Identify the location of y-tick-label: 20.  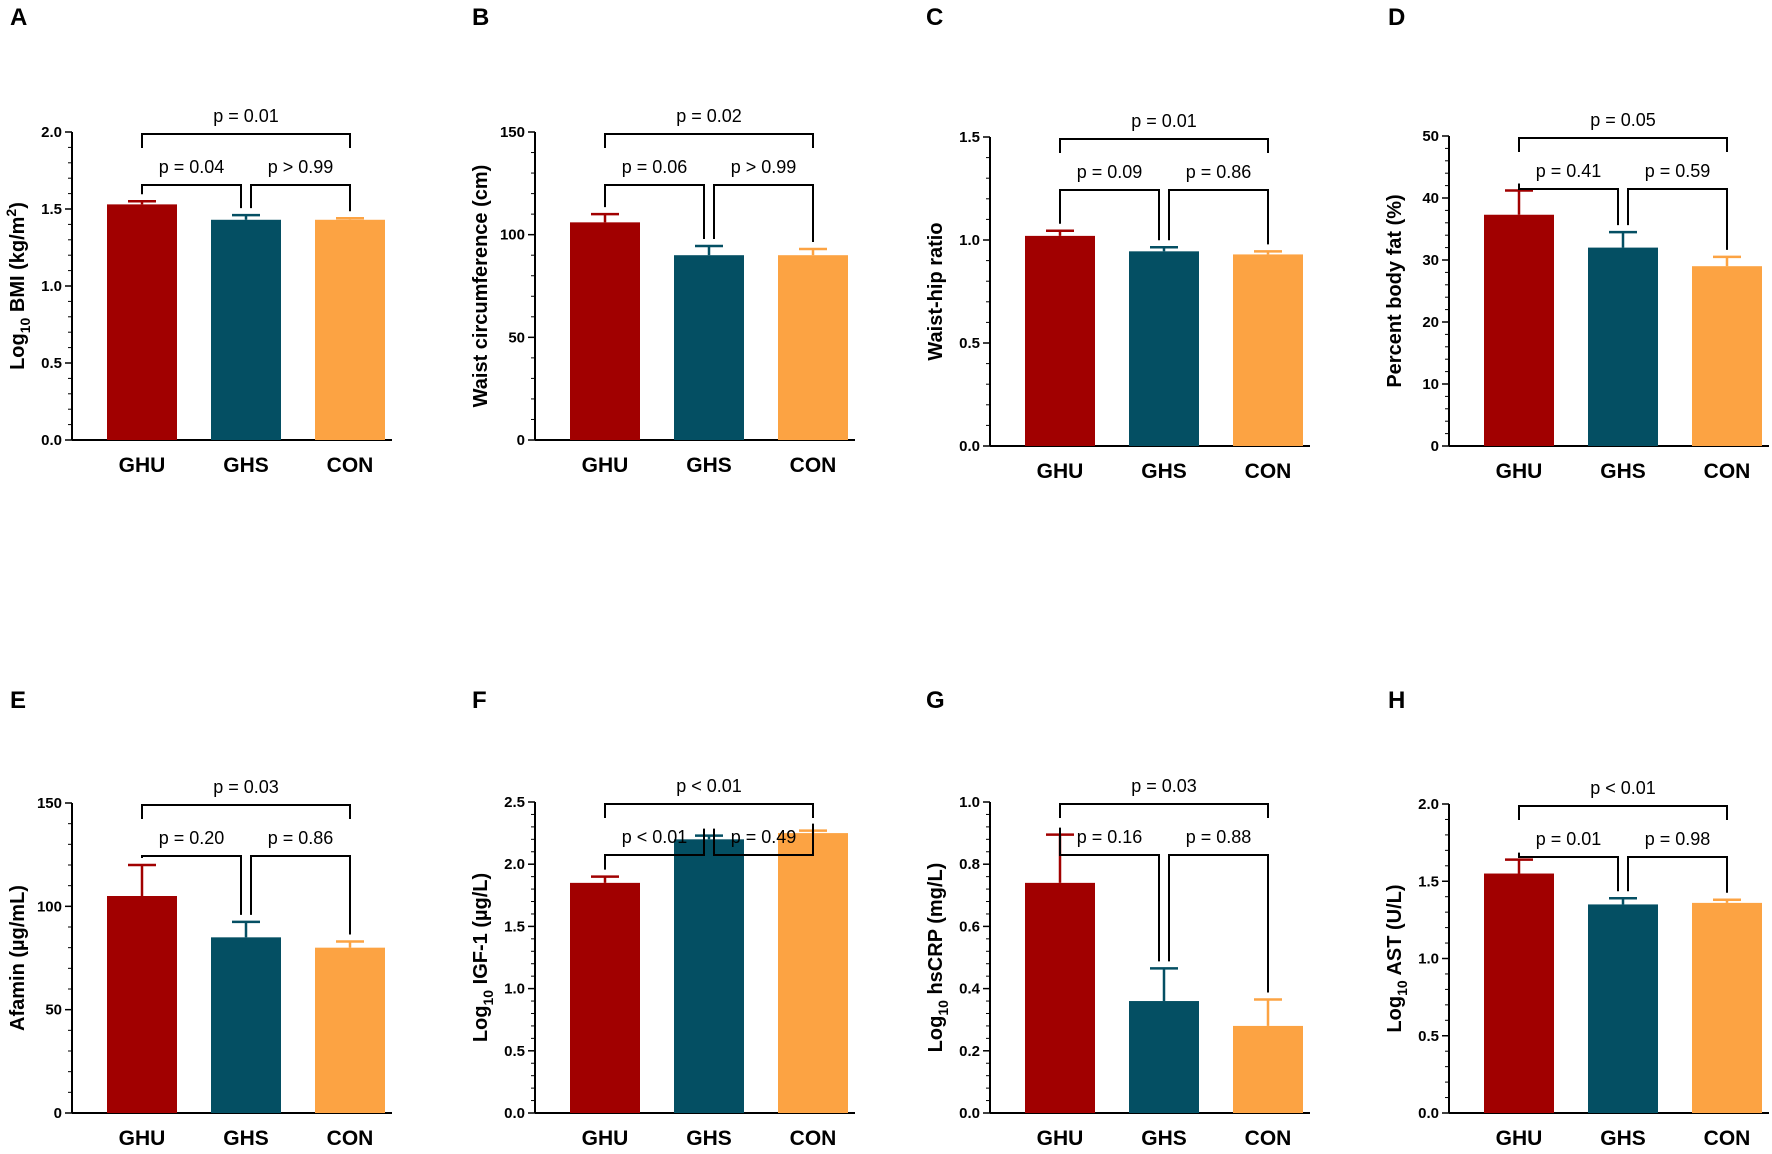
(1430, 322).